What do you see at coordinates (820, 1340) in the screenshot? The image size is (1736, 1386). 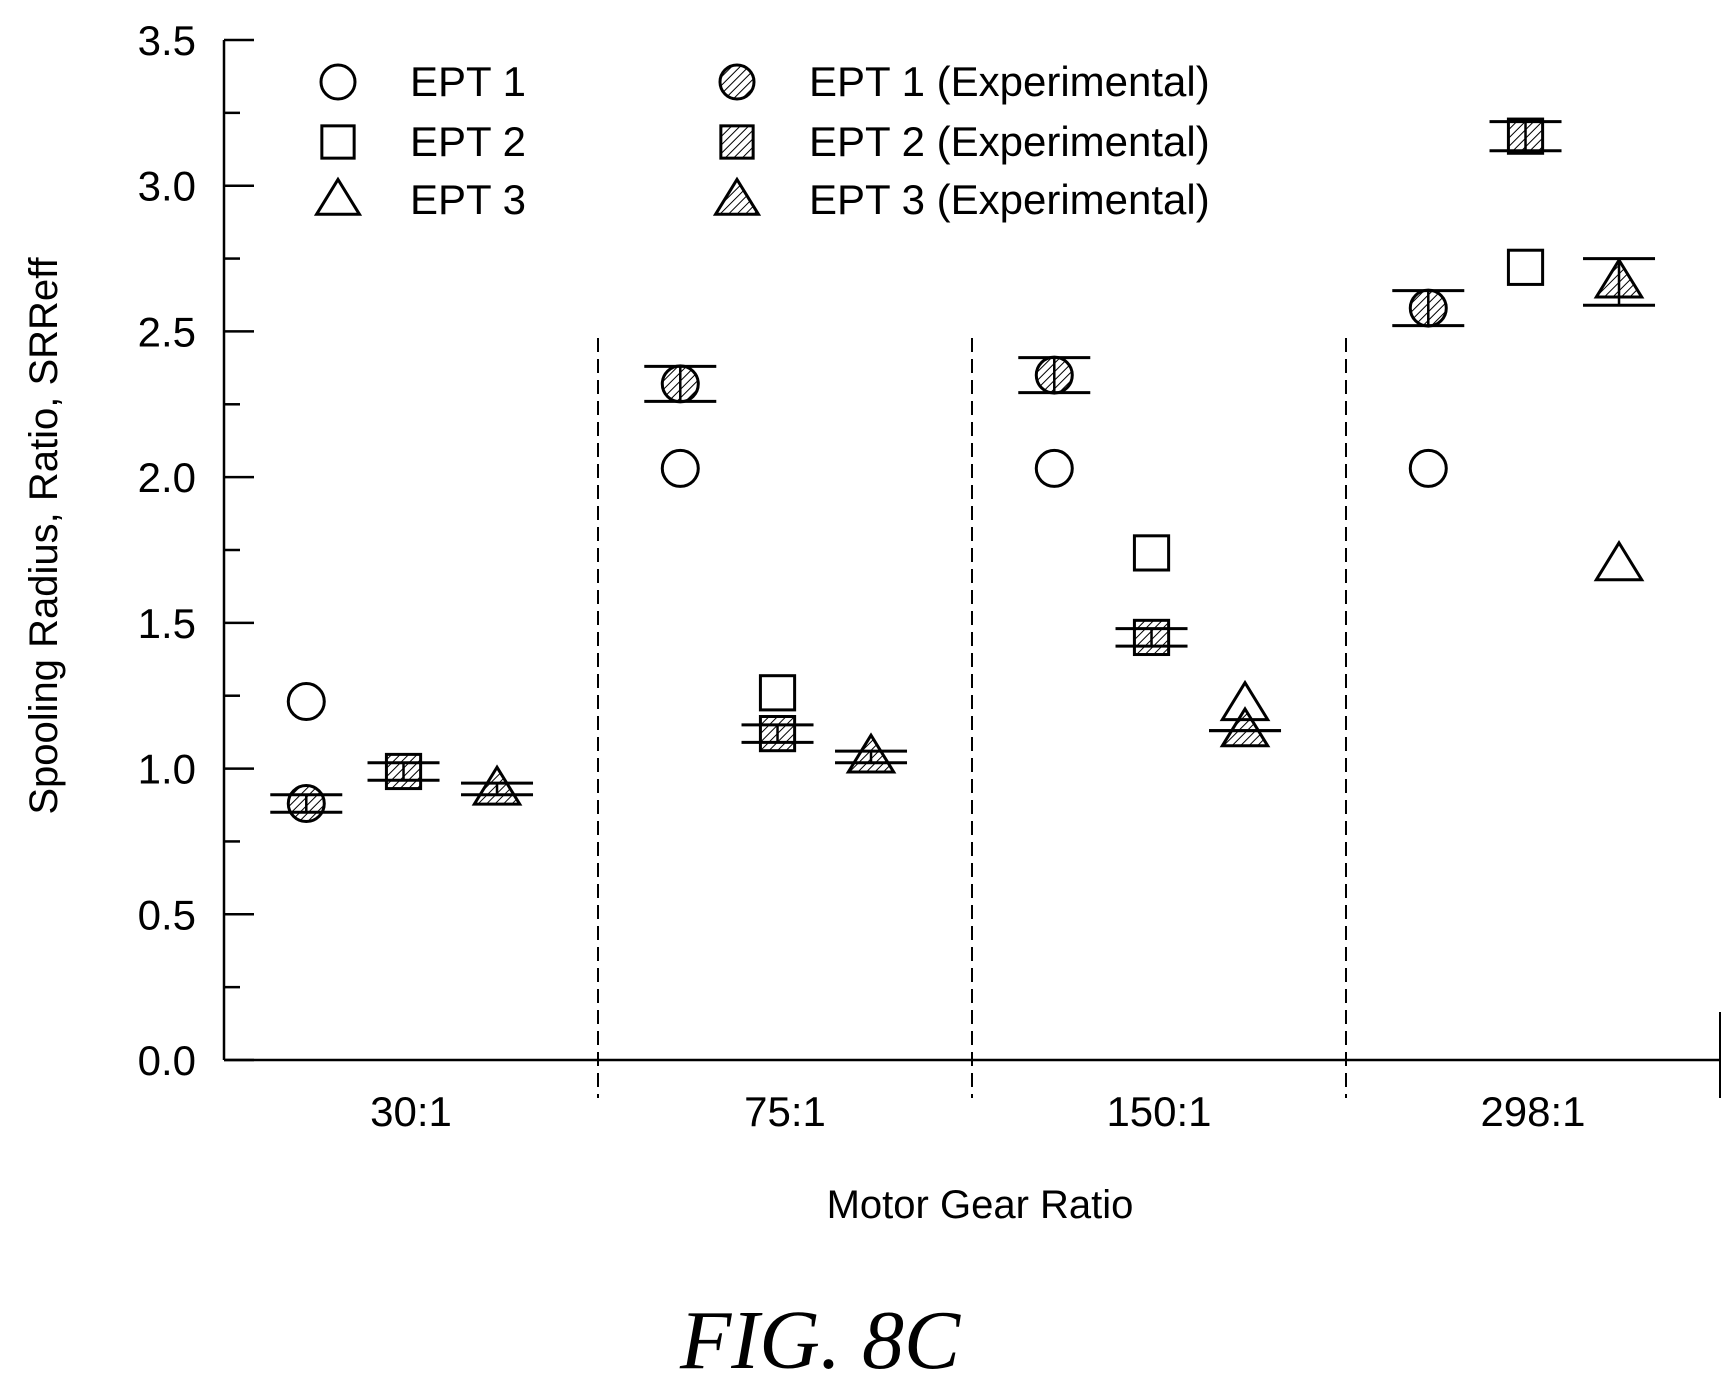 I see `figure-caption: FIG. 8C` at bounding box center [820, 1340].